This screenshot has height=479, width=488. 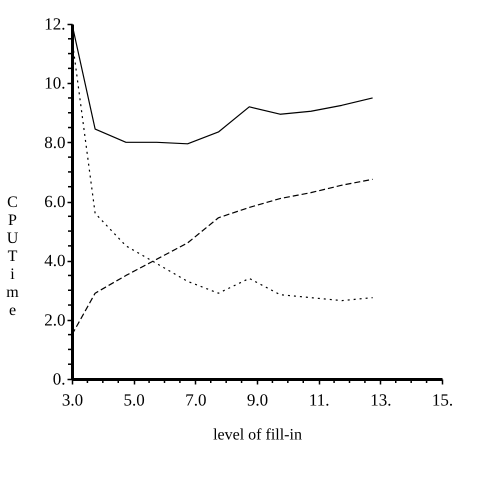 What do you see at coordinates (443, 400) in the screenshot?
I see `x-tick-label: 15.` at bounding box center [443, 400].